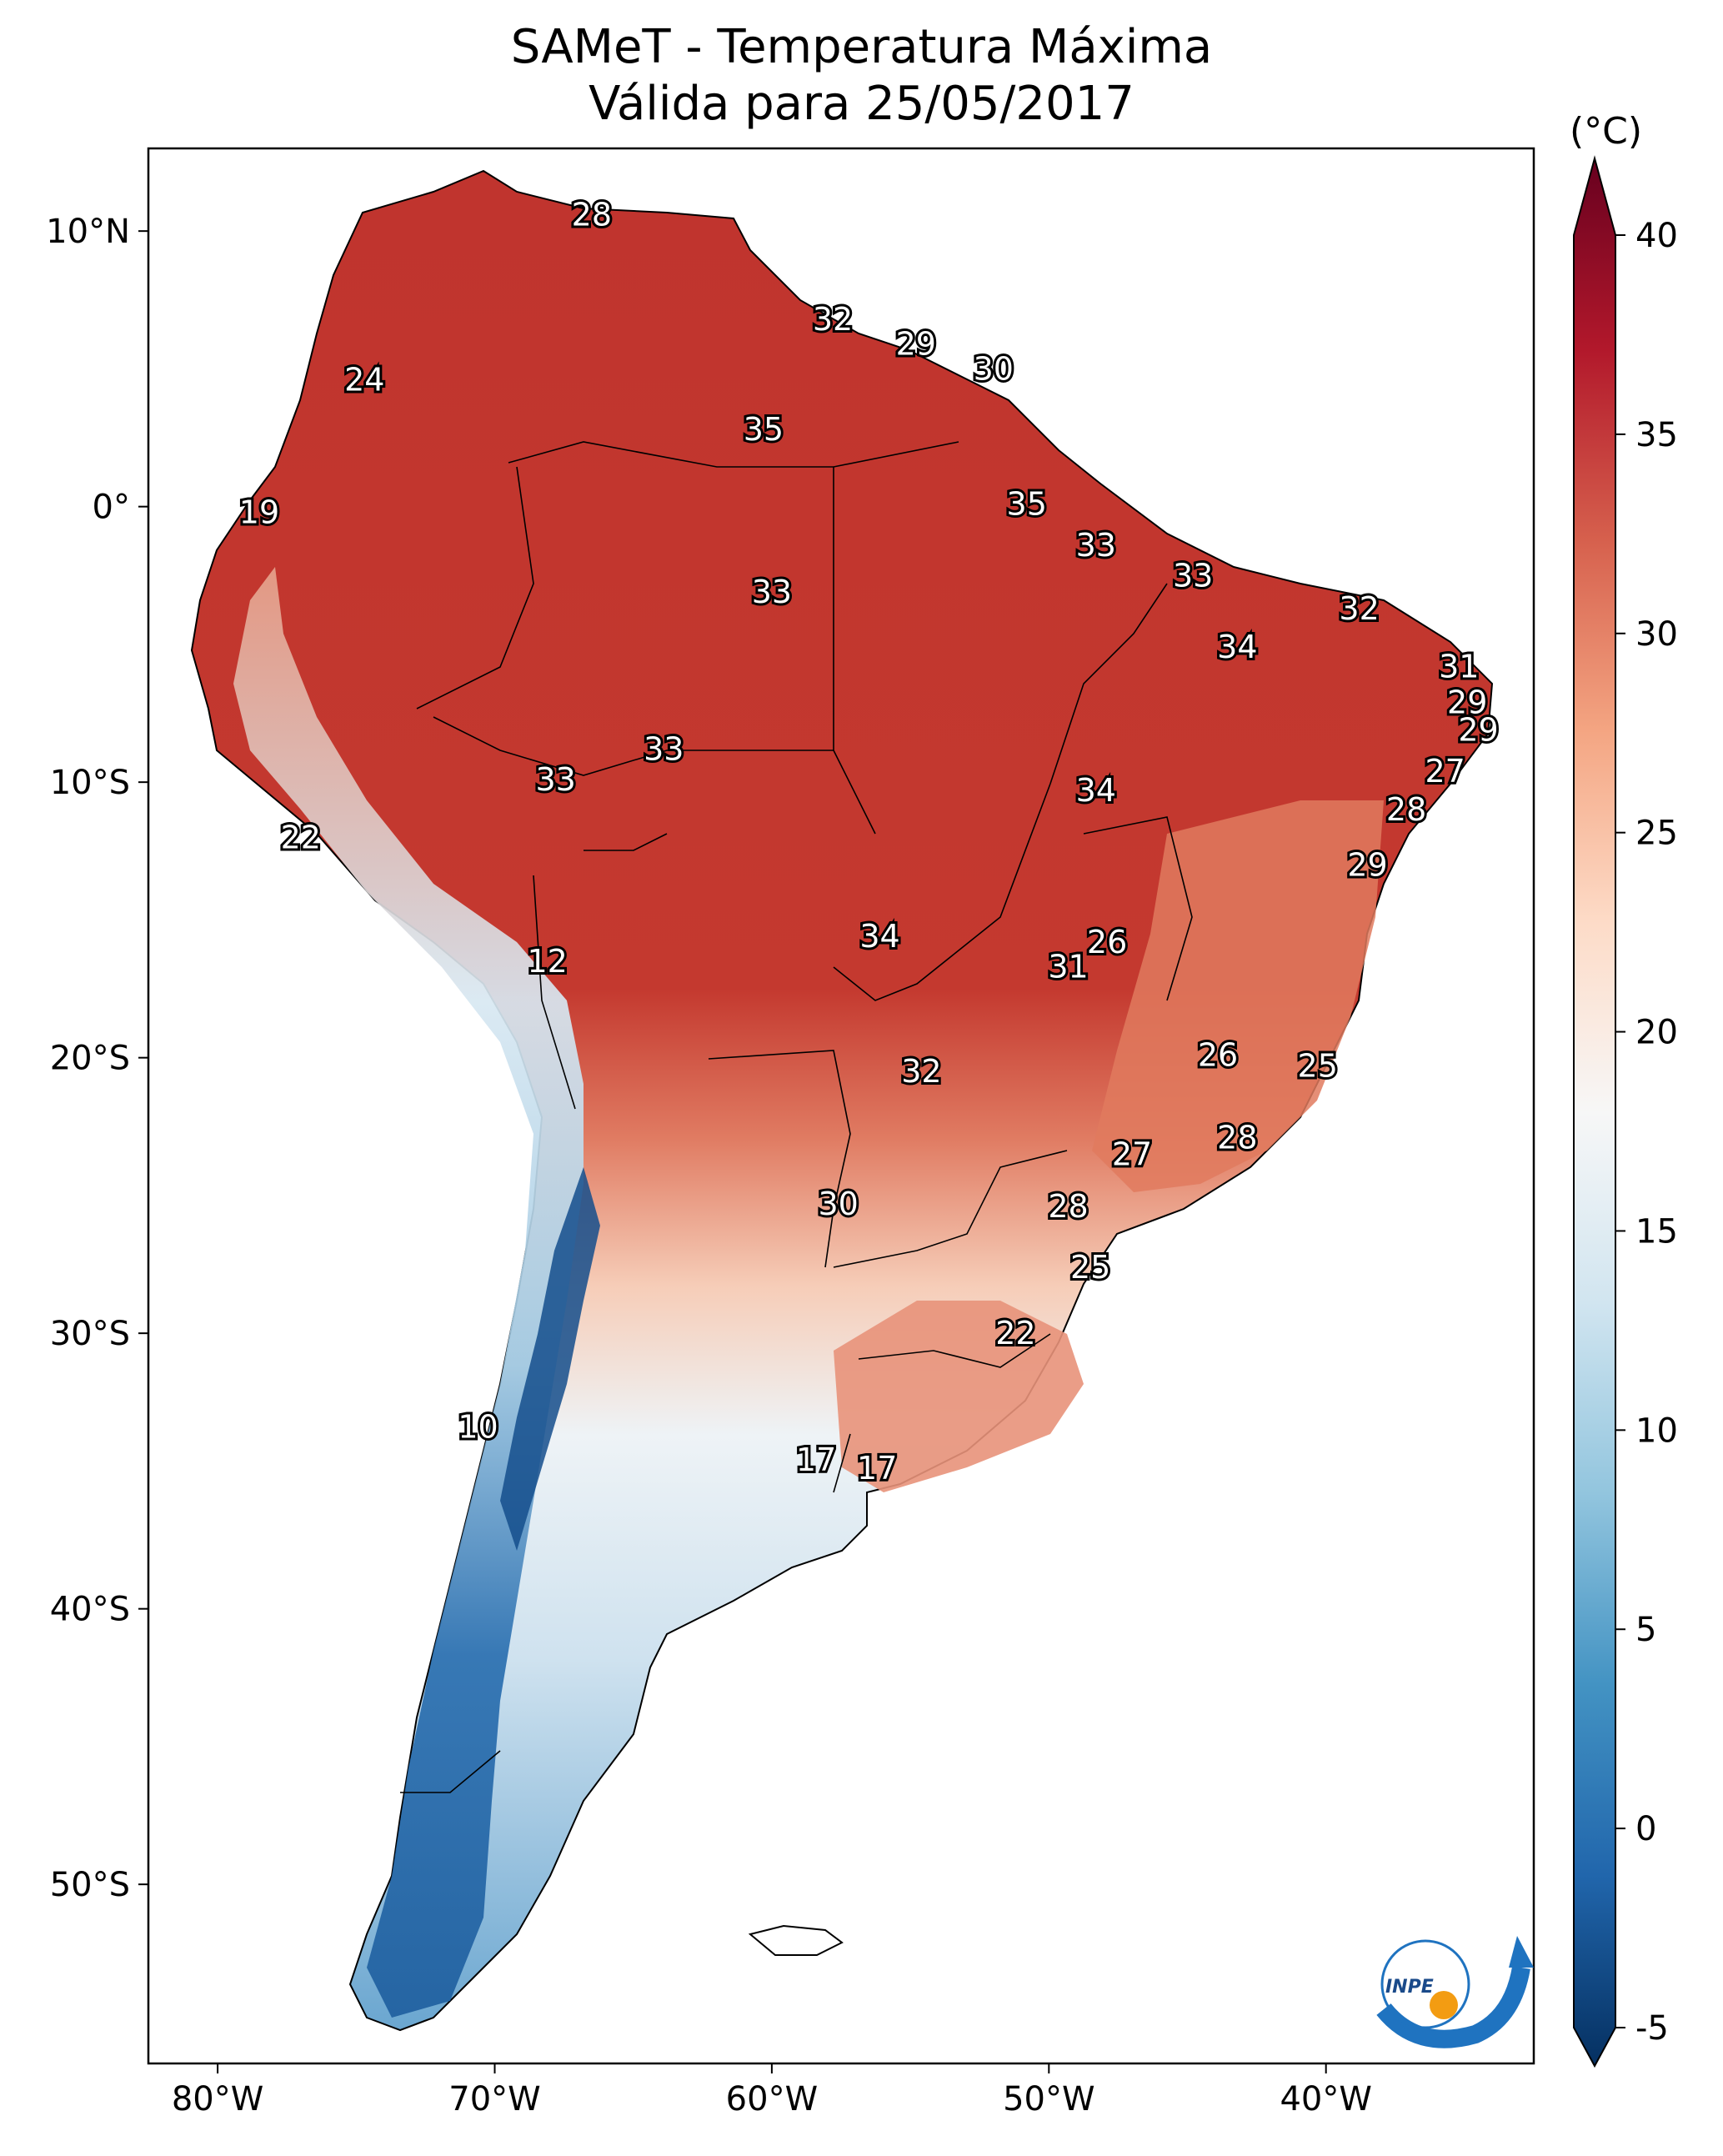 The width and height of the screenshot is (1723, 2156). What do you see at coordinates (1409, 1988) in the screenshot?
I see `logo-text: INPE` at bounding box center [1409, 1988].